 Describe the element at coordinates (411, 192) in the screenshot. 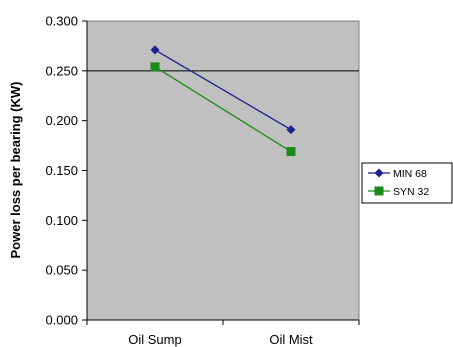

I see `legend-label-1: SYN 32` at that location.